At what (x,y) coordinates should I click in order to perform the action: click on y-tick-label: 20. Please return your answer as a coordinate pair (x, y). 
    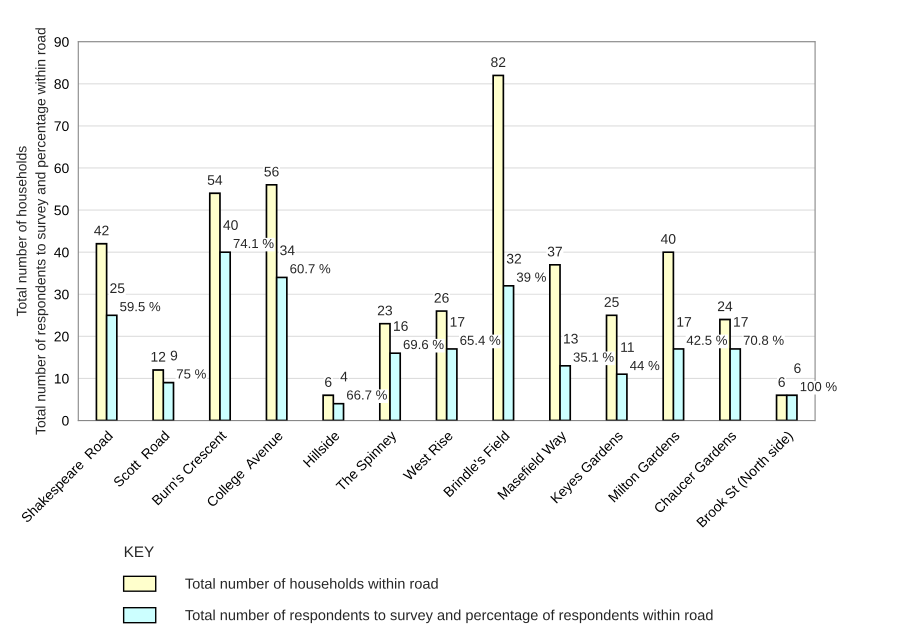
    Looking at the image, I should click on (61, 337).